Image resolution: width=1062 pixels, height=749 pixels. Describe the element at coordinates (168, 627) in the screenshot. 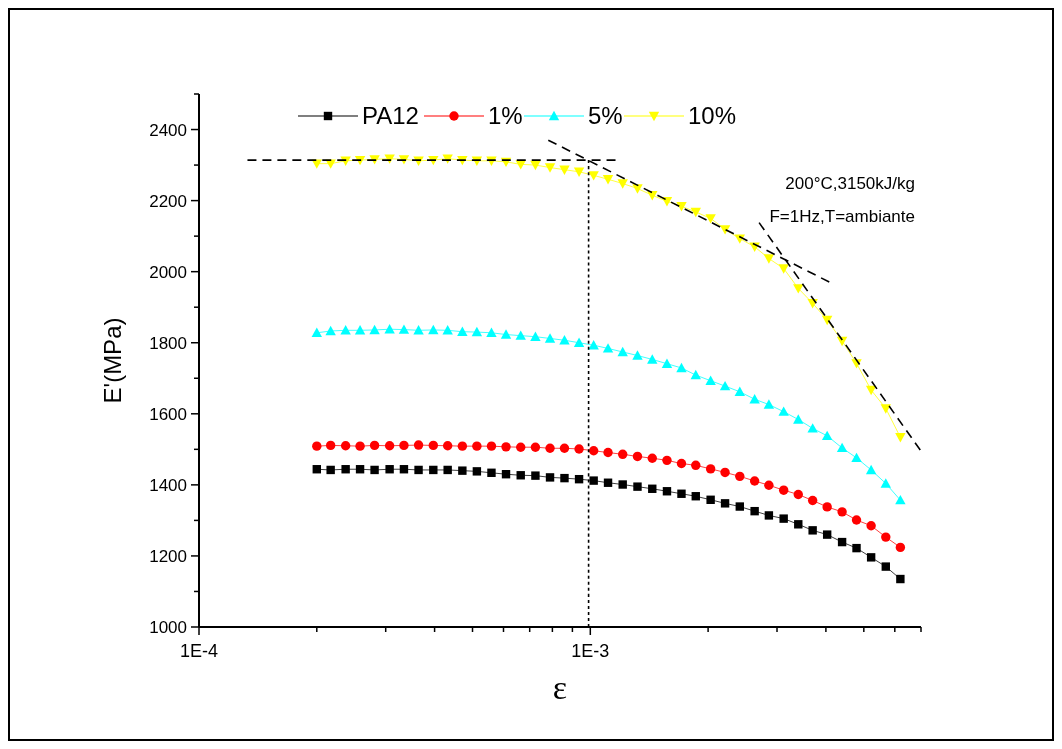

I see `y-tick-label: 1000` at that location.